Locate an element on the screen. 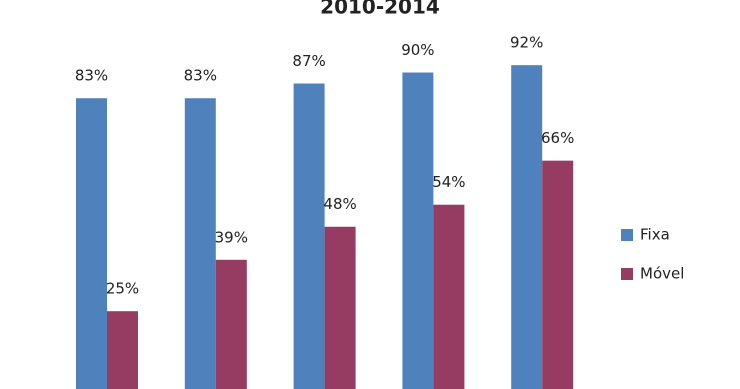 This screenshot has height=389, width=740. data-label: 54% is located at coordinates (448, 182).